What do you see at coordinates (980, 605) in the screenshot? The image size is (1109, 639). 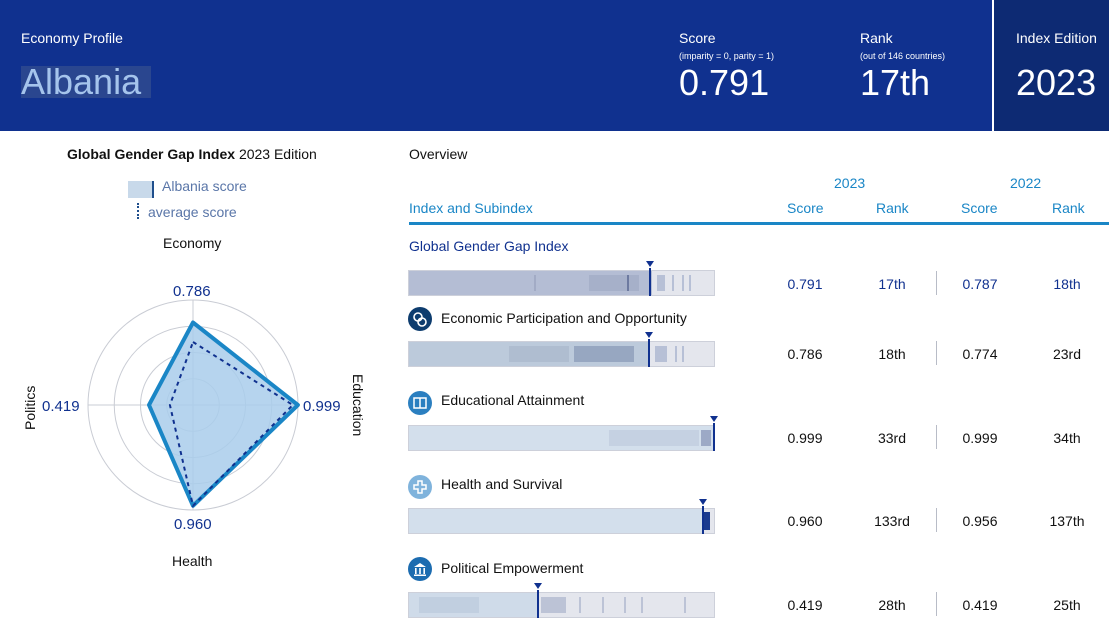 I see `score-2022-politics: 0.419` at bounding box center [980, 605].